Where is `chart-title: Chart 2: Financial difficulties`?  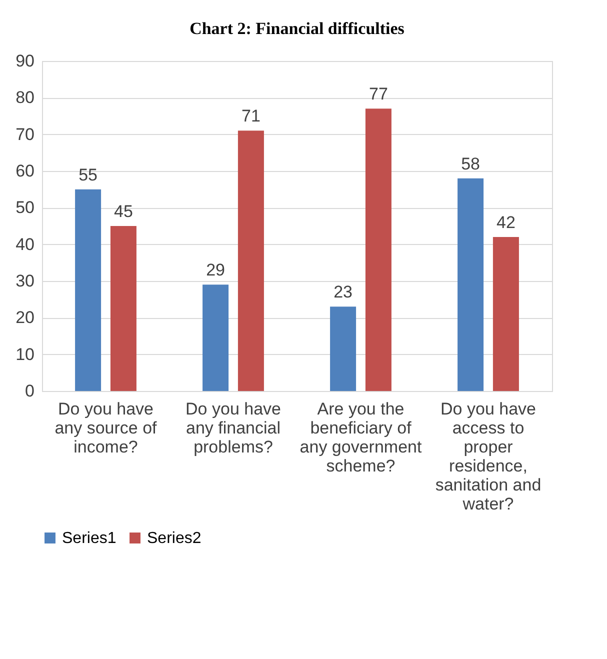
chart-title: Chart 2: Financial difficulties is located at coordinates (297, 28).